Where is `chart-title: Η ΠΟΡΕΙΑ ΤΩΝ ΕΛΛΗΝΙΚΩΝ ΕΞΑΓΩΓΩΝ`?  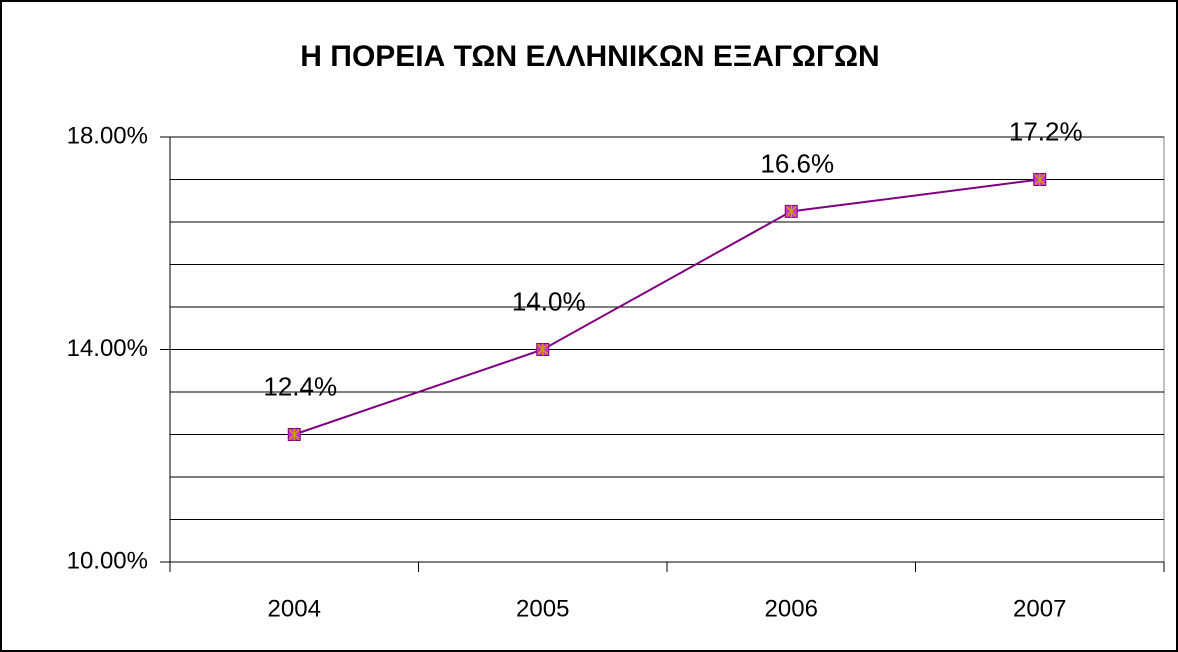 chart-title: Η ΠΟΡΕΙΑ ΤΩΝ ΕΛΛΗΝΙΚΩΝ ΕΞΑΓΩΓΩΝ is located at coordinates (589, 56).